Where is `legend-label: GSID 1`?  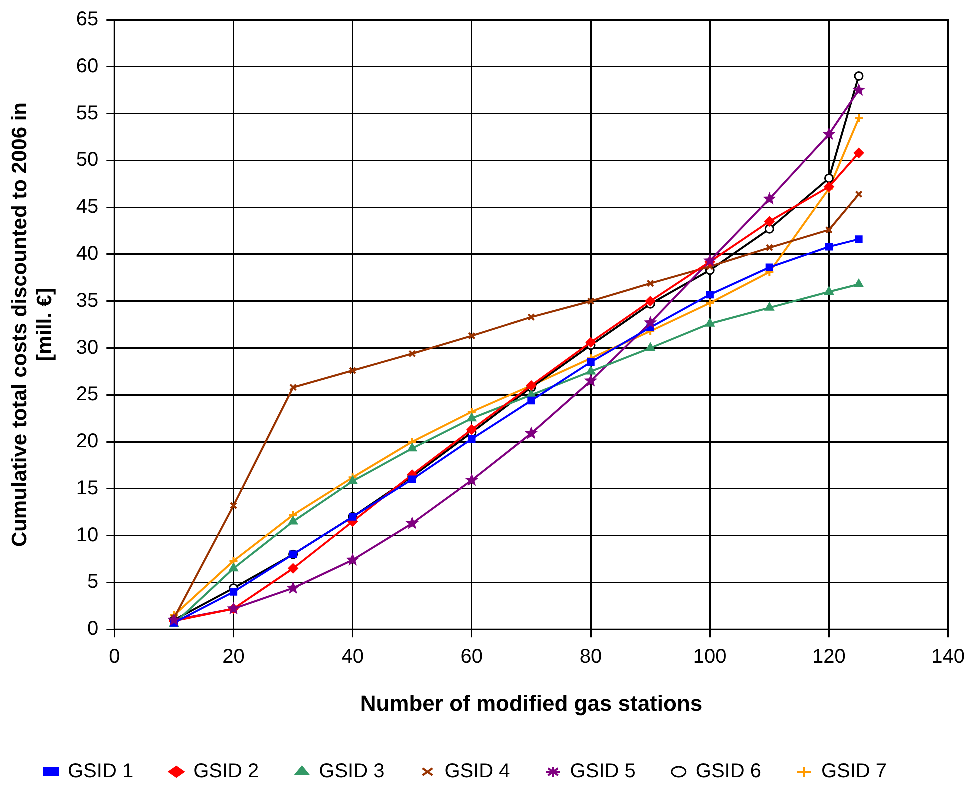 legend-label: GSID 1 is located at coordinates (101, 771).